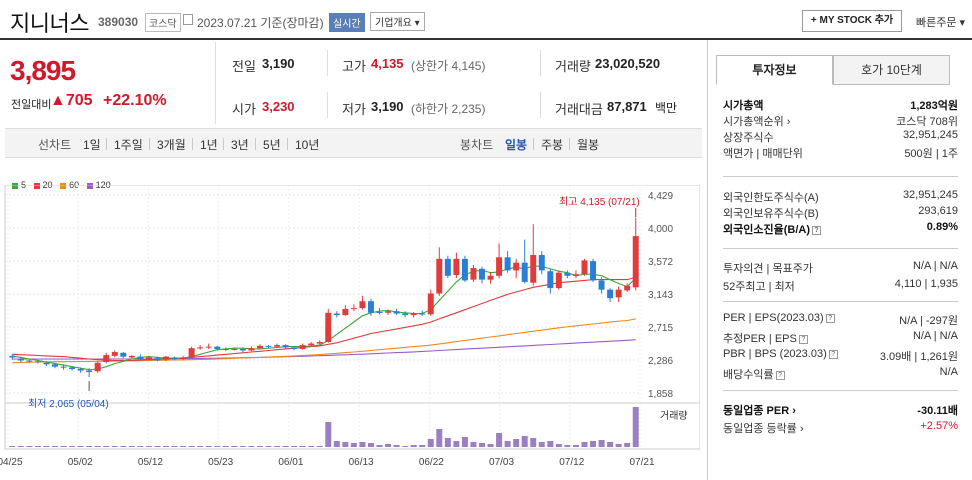  I want to click on mystock-add-button: + MY STOCK 추가, so click(852, 21).